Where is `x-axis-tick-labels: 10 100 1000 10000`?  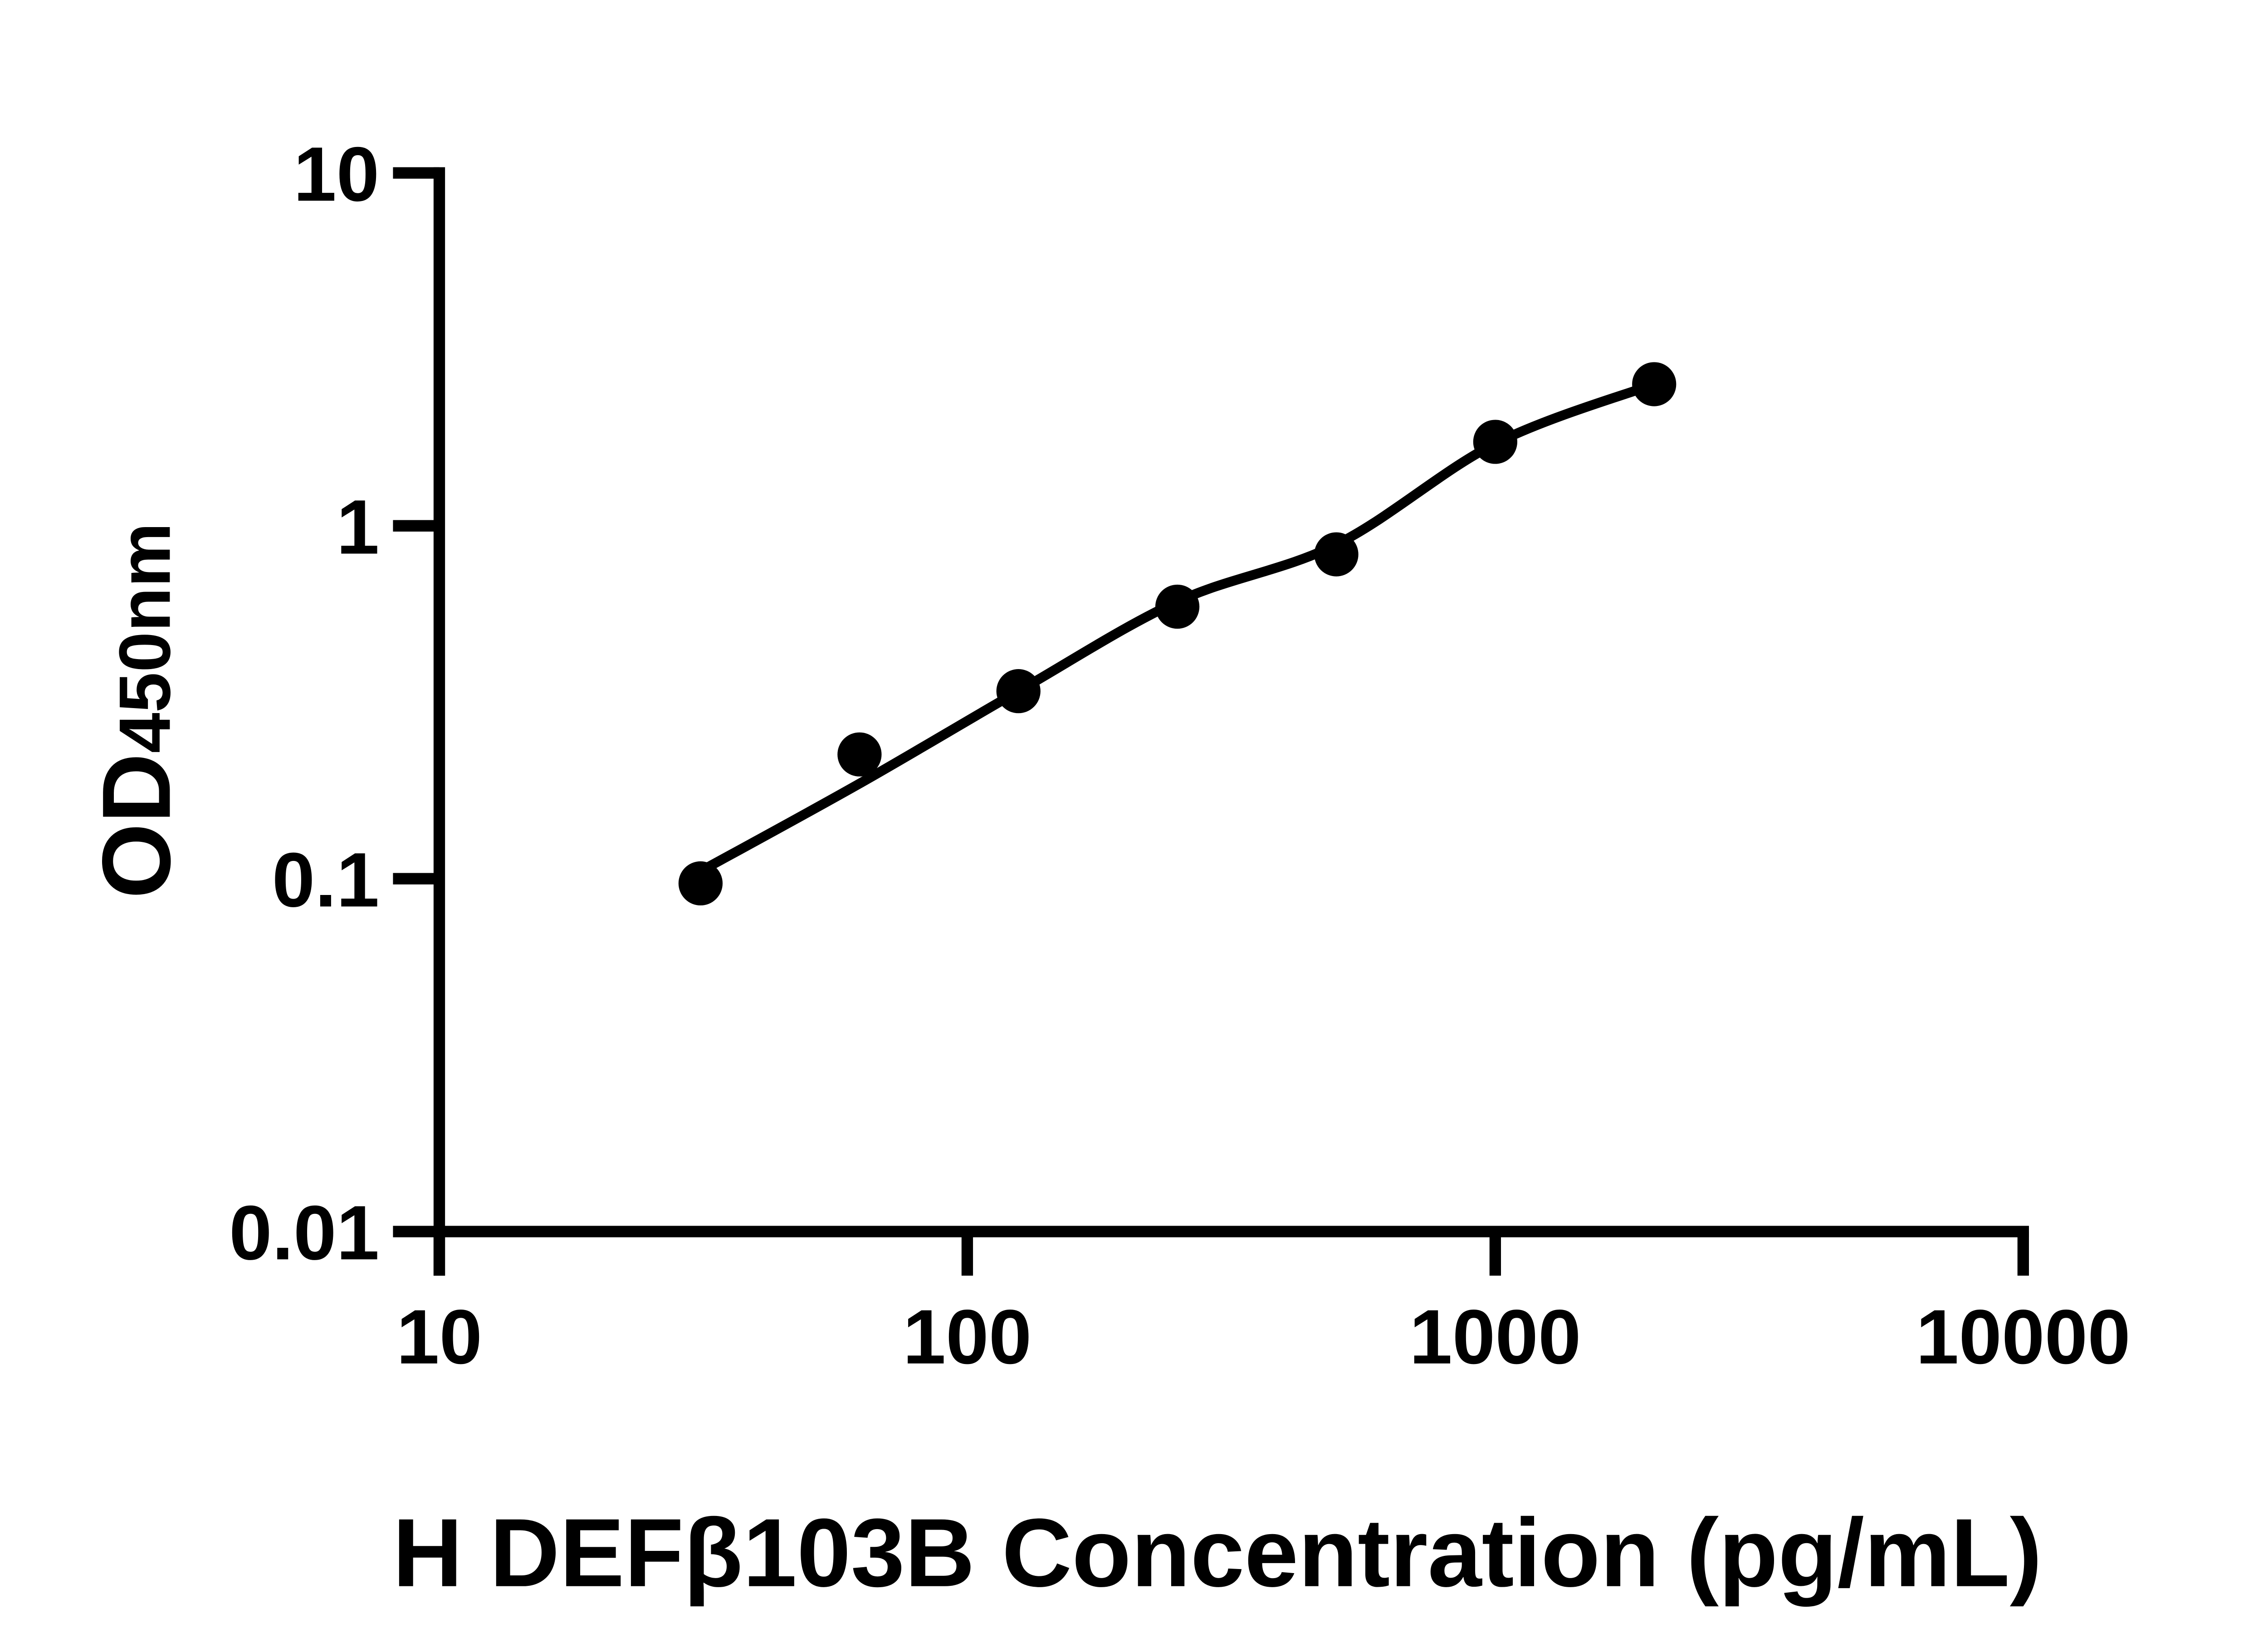 x-axis-tick-labels: 10 100 1000 10000 is located at coordinates (1264, 1337).